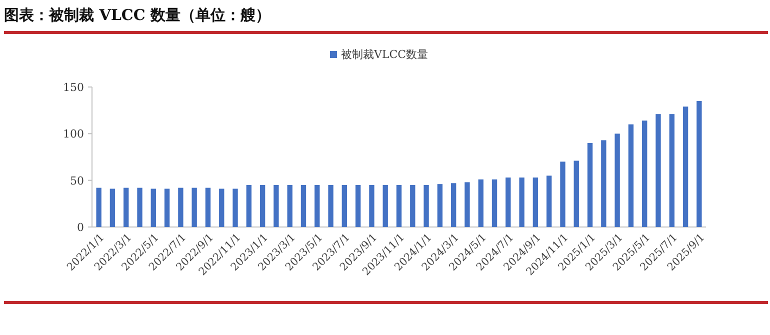 The width and height of the screenshot is (770, 335). What do you see at coordinates (80, 227) in the screenshot?
I see `y-tick-label: 0` at bounding box center [80, 227].